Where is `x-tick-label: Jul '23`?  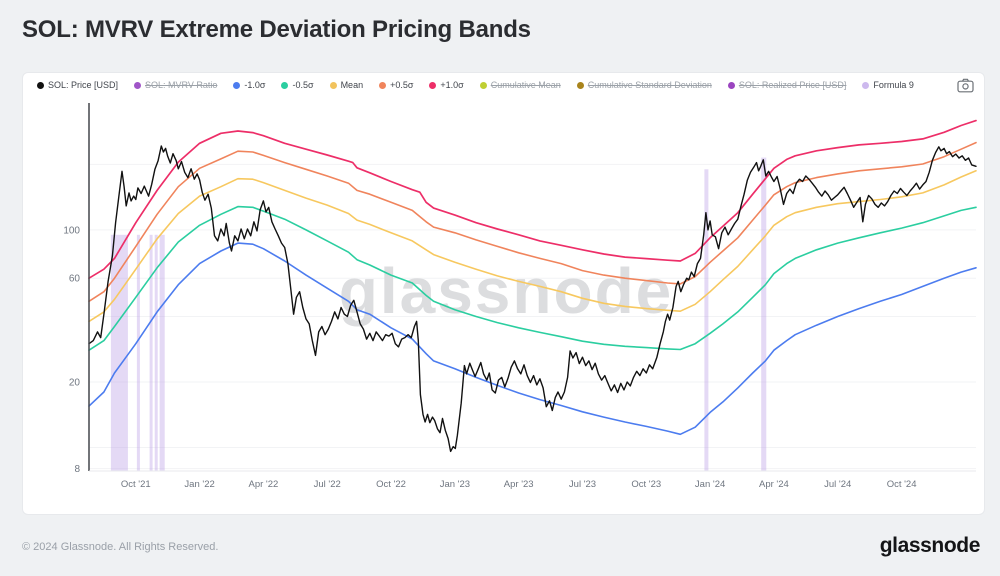
x-tick-label: Jul '23 is located at coordinates (582, 484).